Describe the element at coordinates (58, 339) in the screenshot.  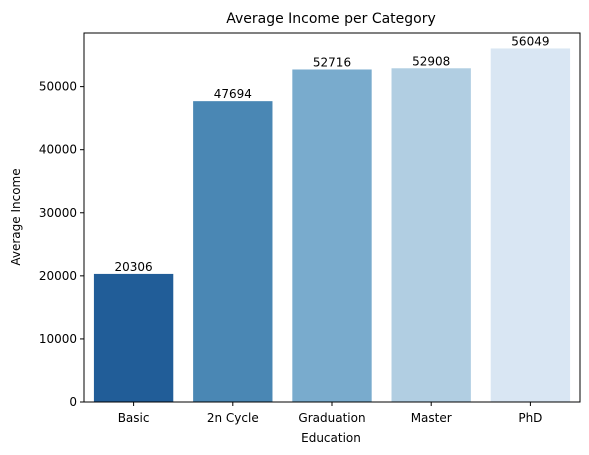
I see `y-tick-label: 10000` at that location.